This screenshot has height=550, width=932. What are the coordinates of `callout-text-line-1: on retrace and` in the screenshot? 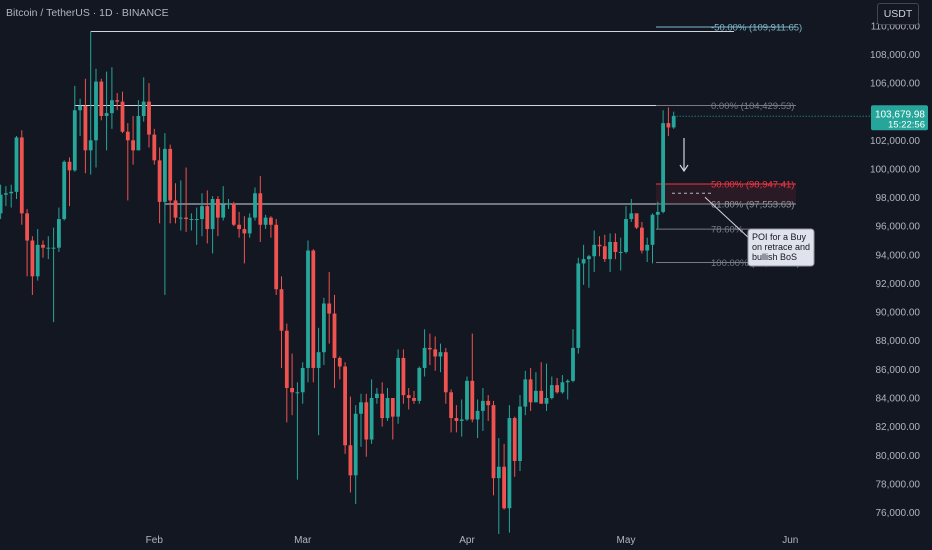 It's located at (781, 247).